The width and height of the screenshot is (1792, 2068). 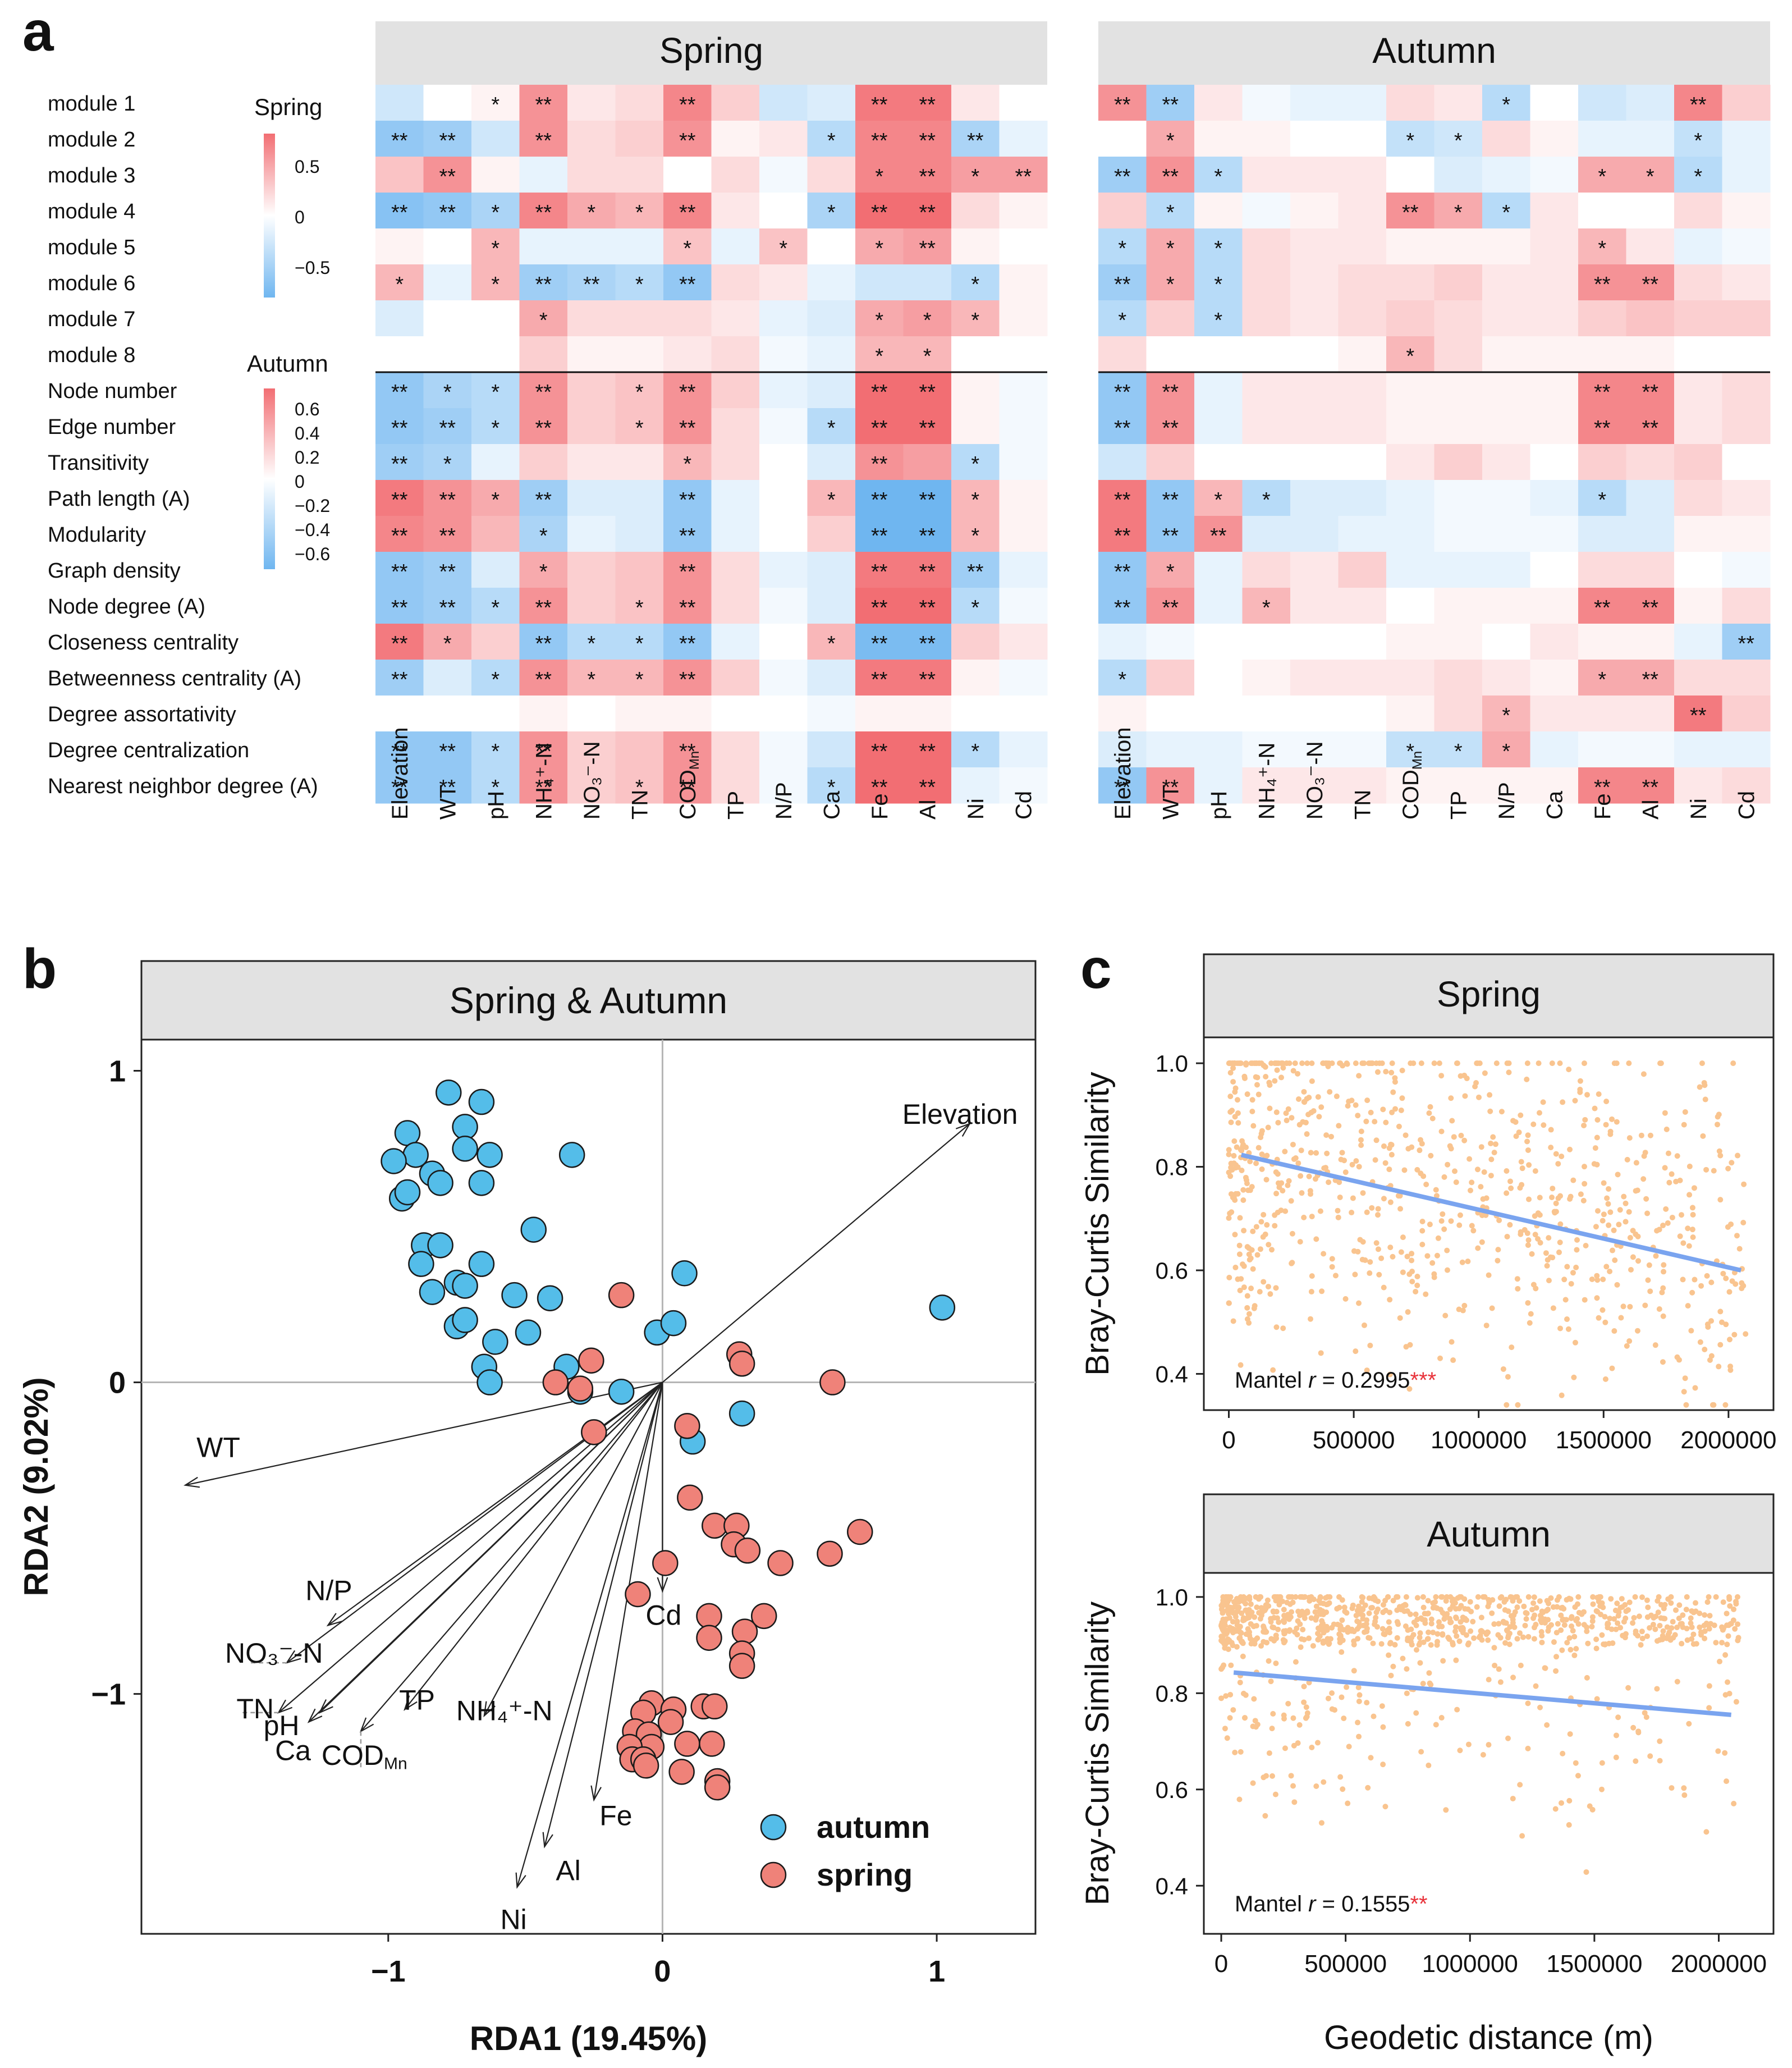 I want to click on mantel-strip, so click(x=1489, y=1533).